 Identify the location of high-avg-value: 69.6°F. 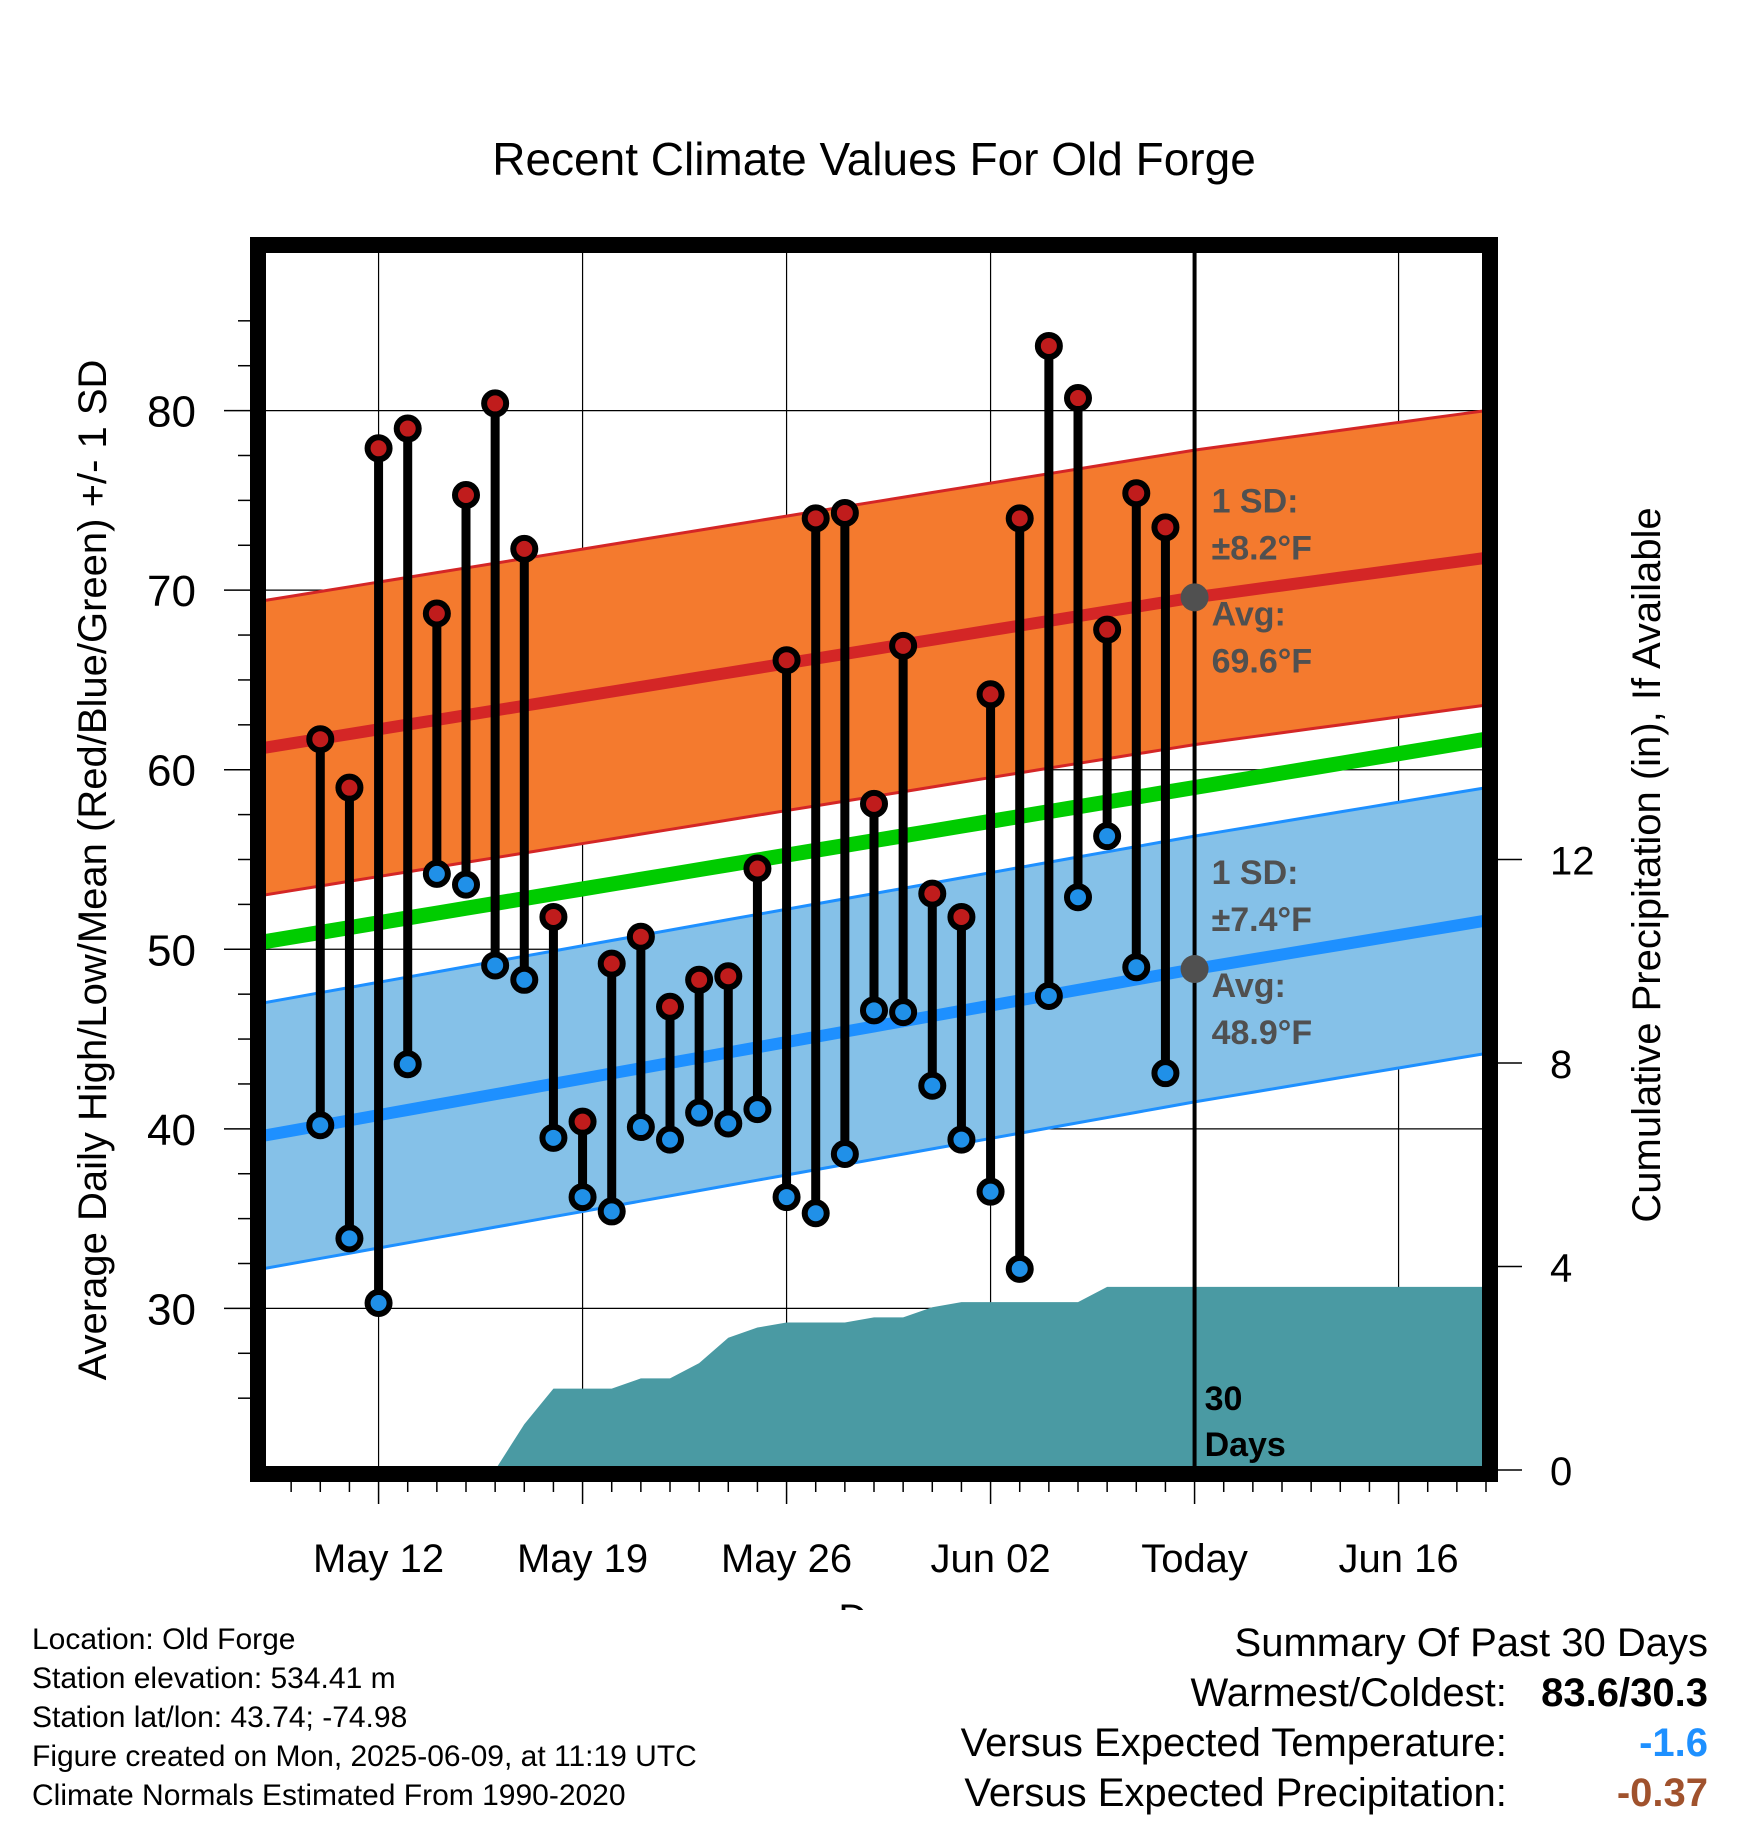
(1262, 661).